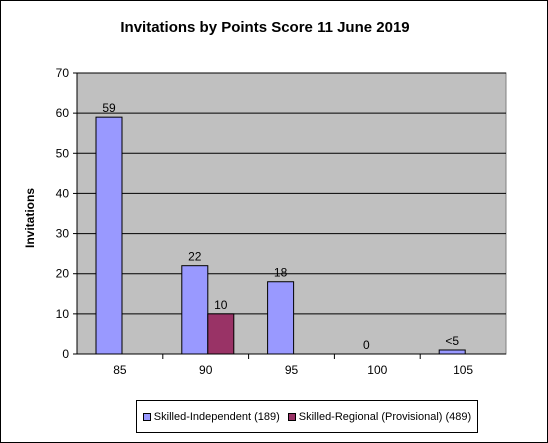  I want to click on data-label-series-1-85: 59, so click(109, 108).